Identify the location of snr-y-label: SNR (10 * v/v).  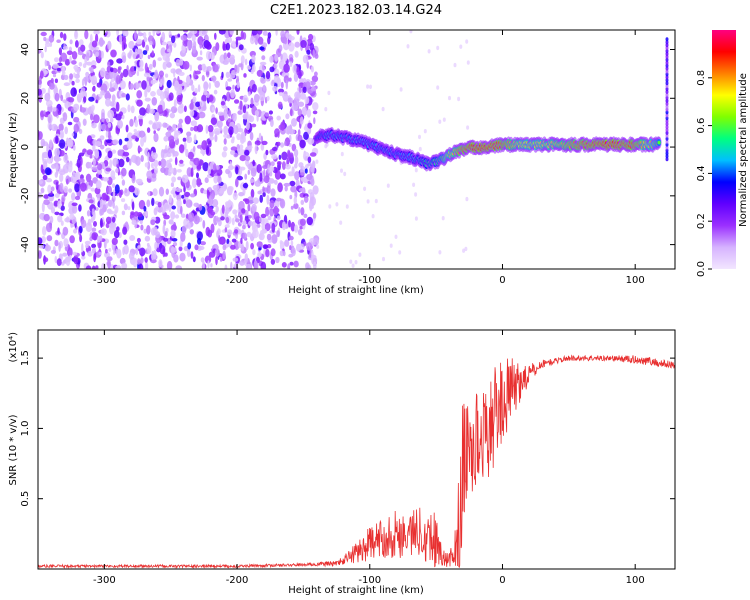
(13, 449).